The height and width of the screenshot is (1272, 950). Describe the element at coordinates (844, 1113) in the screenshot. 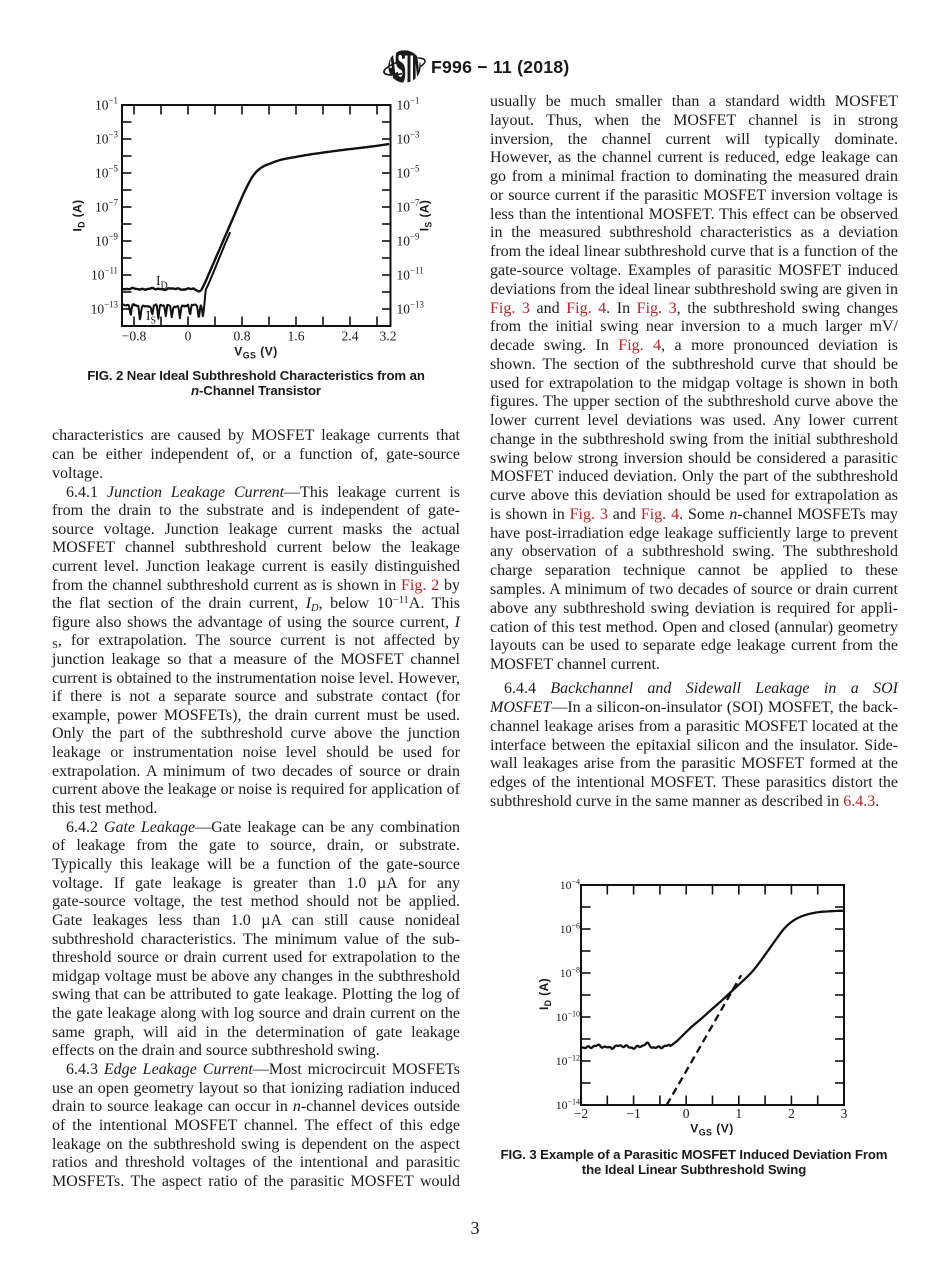

I see `svg-text: 3` at that location.